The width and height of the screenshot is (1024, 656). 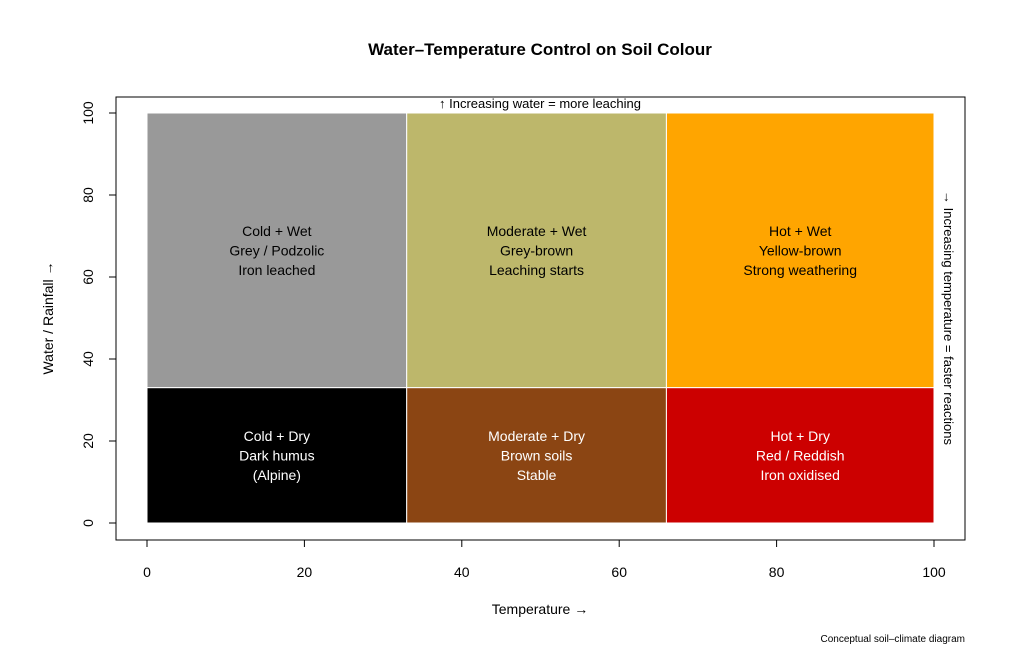 I want to click on y-tick-label: 0, so click(x=88, y=523).